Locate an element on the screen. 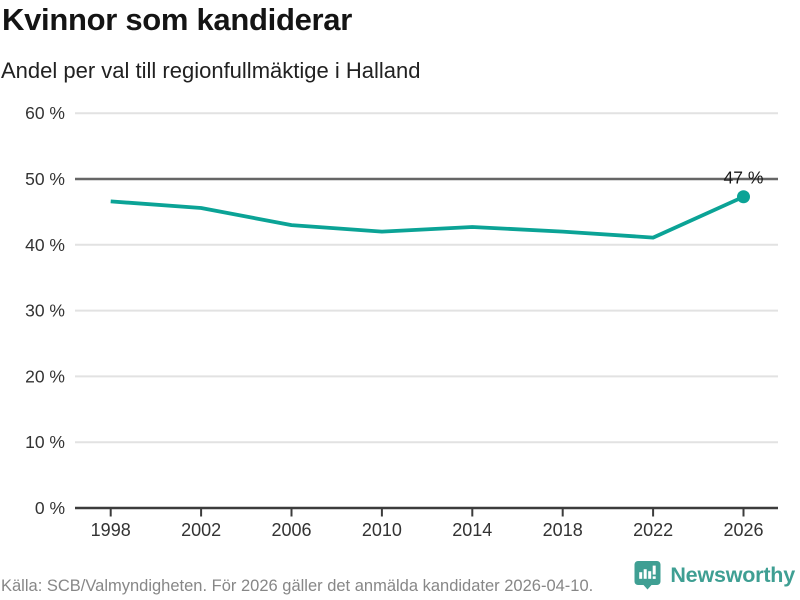 The image size is (800, 600). newsworthy-logo-text: Newsworthy is located at coordinates (732, 574).